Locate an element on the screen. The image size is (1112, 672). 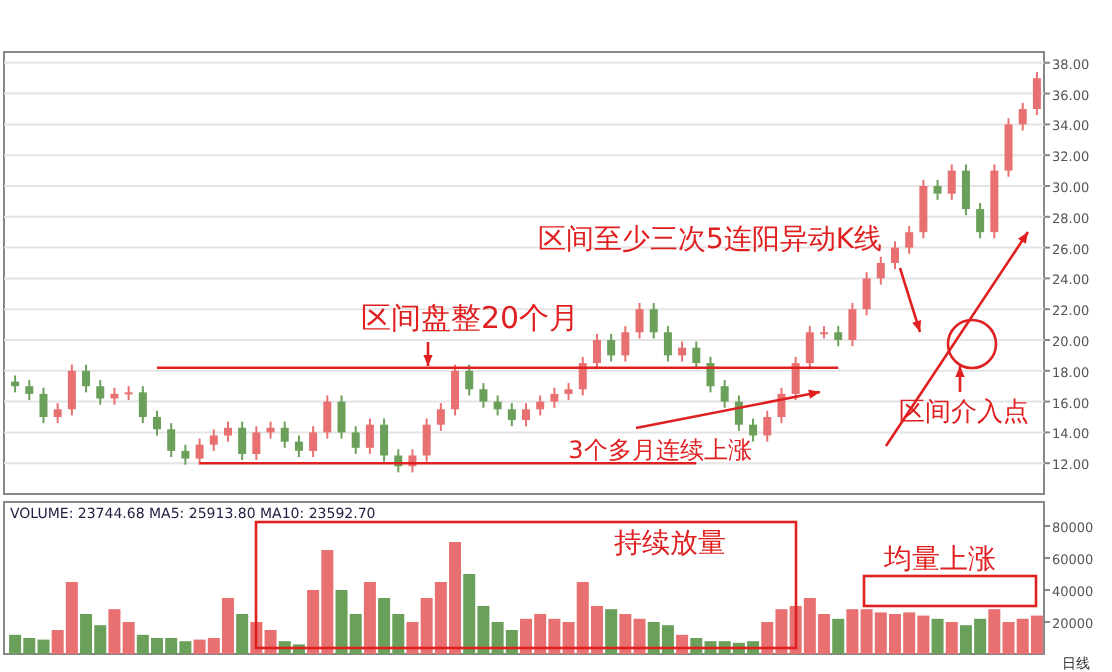
annotation: 区间盘整20个月 is located at coordinates (470, 318).